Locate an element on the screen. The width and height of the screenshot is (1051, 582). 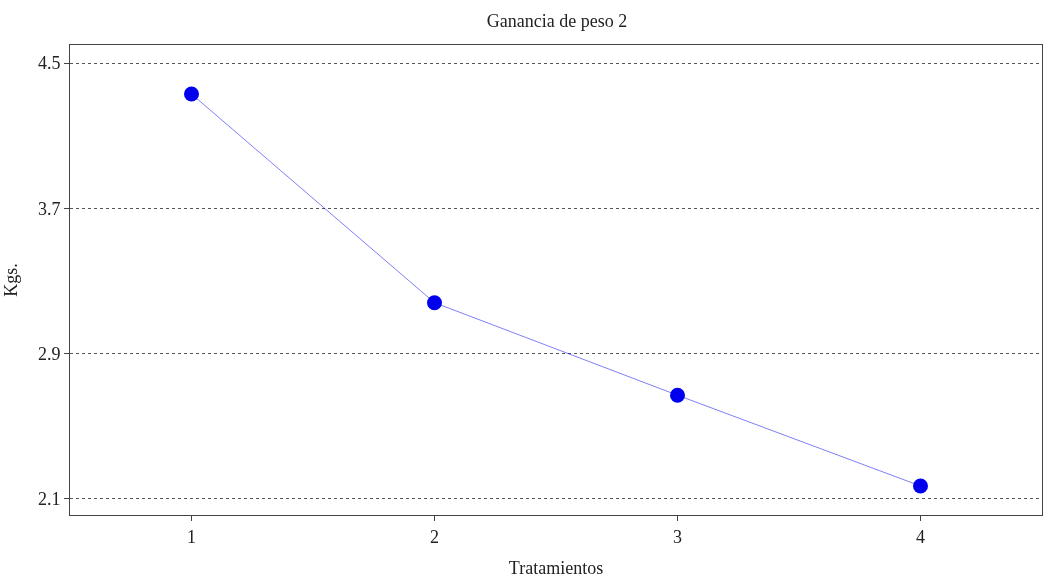
x-tick-label: 3 is located at coordinates (677, 536).